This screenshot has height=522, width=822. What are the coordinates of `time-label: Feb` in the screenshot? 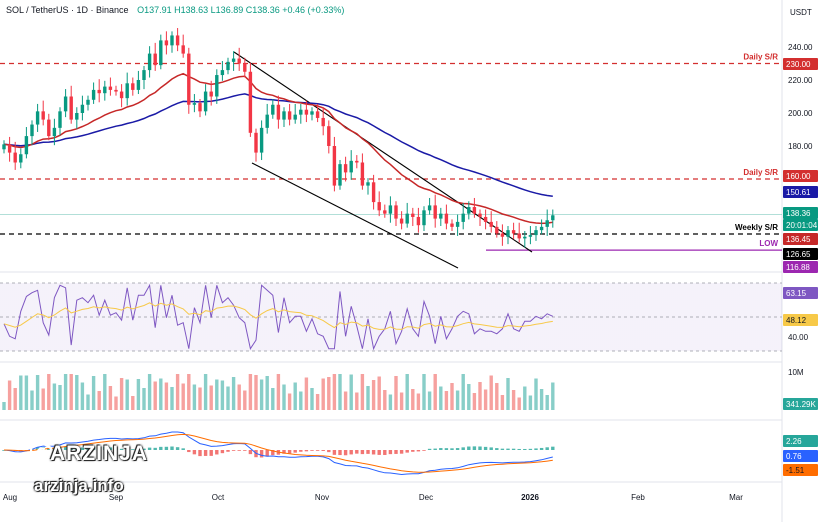 It's located at (638, 497).